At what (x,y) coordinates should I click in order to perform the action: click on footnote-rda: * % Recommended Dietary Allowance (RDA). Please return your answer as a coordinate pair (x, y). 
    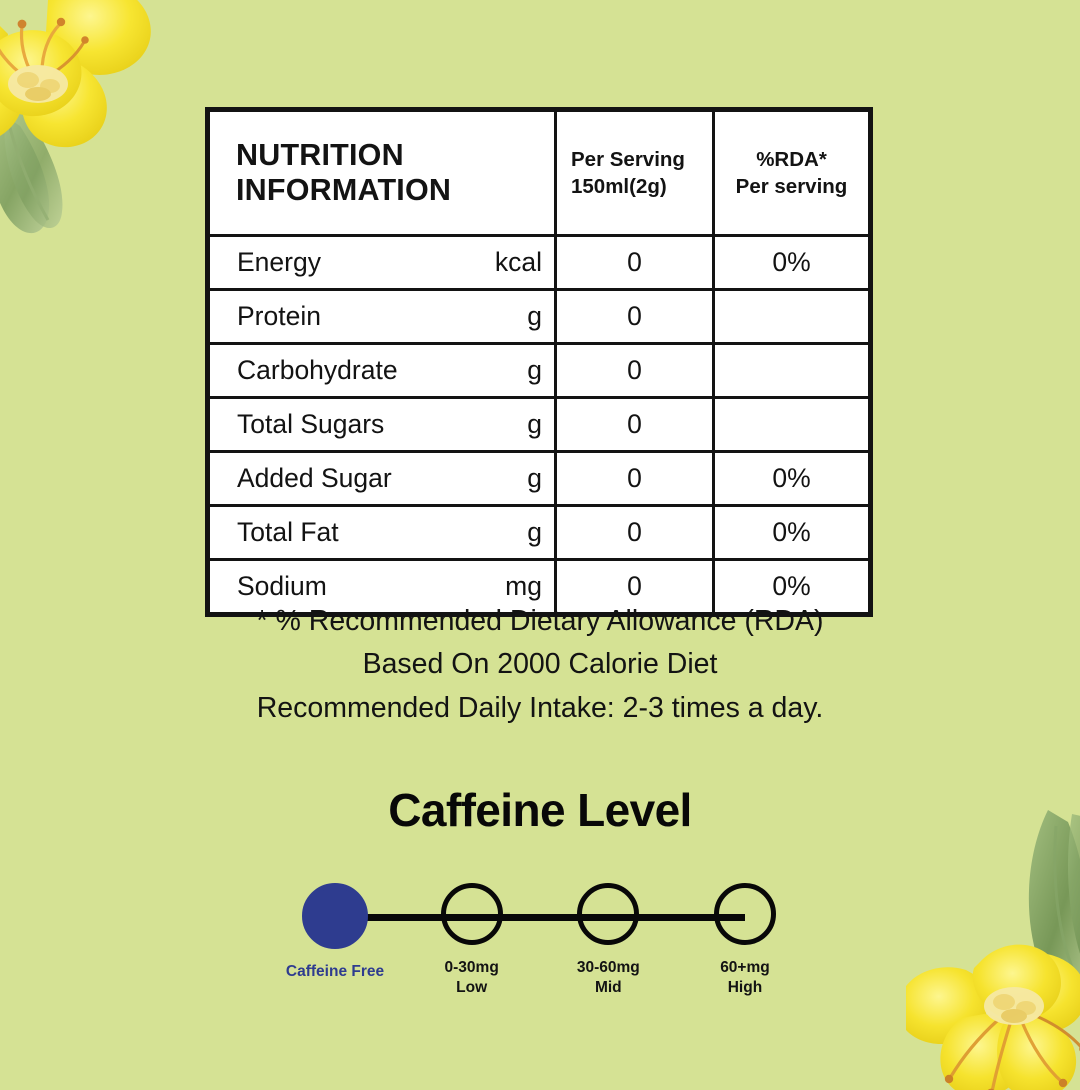
    Looking at the image, I should click on (540, 621).